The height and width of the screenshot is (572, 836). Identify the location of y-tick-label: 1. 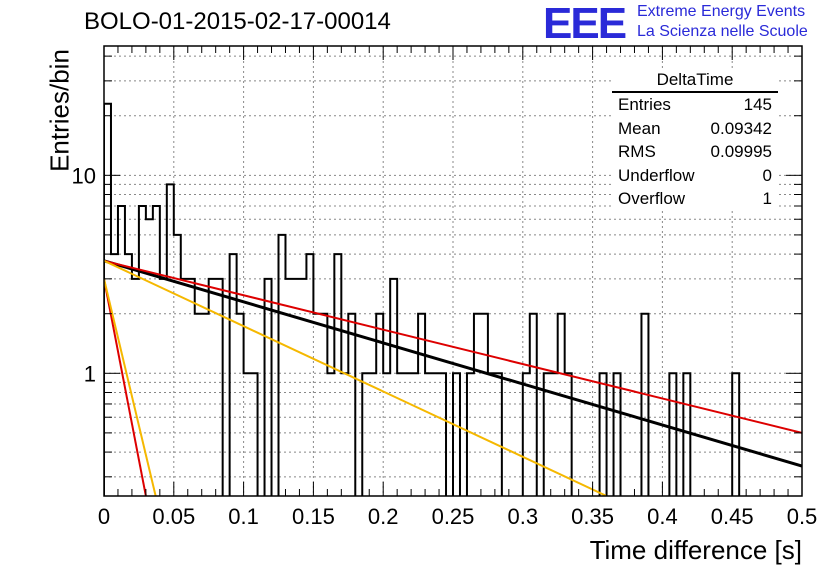
(90, 373).